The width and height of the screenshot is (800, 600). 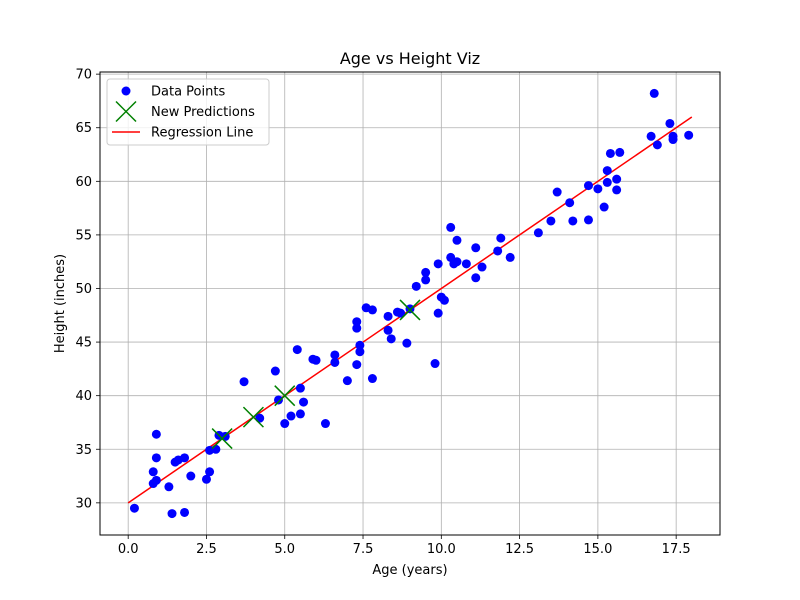 What do you see at coordinates (676, 549) in the screenshot?
I see `x-tick-label: 17.5` at bounding box center [676, 549].